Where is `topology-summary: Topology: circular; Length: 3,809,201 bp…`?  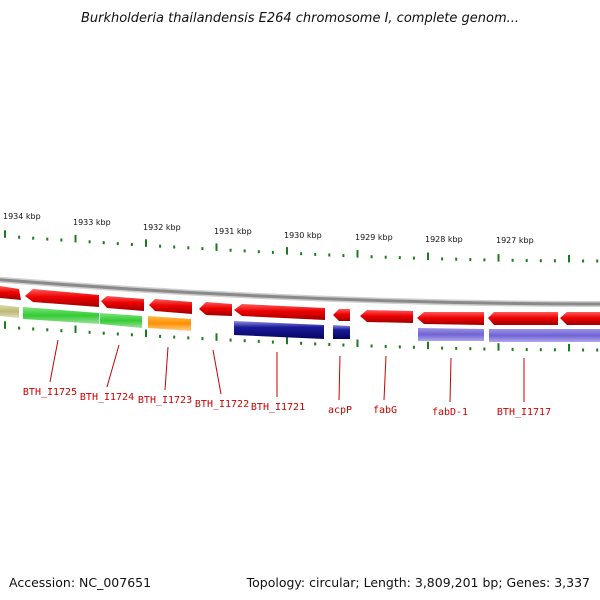 topology-summary: Topology: circular; Length: 3,809,201 bp… is located at coordinates (418, 582).